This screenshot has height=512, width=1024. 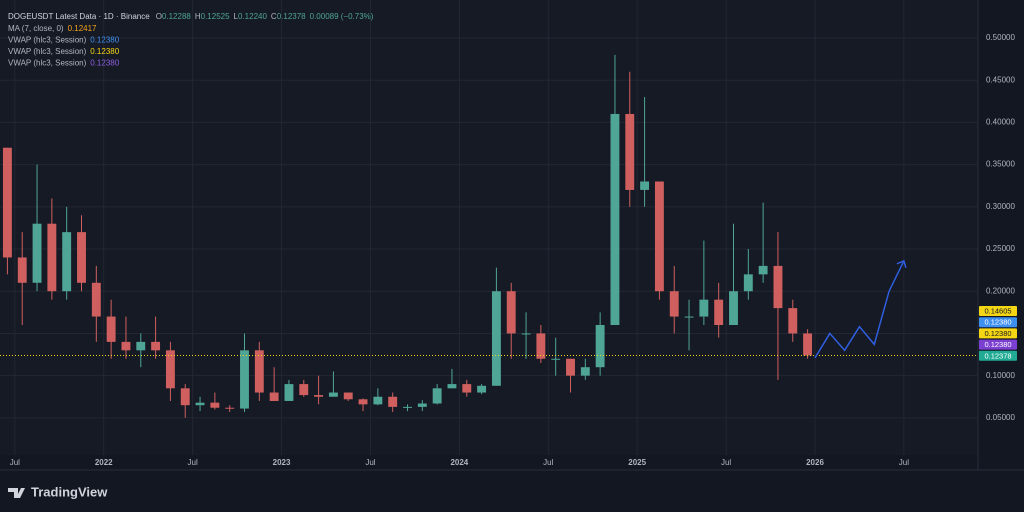 I want to click on price-label: 0.14605, so click(x=997, y=310).